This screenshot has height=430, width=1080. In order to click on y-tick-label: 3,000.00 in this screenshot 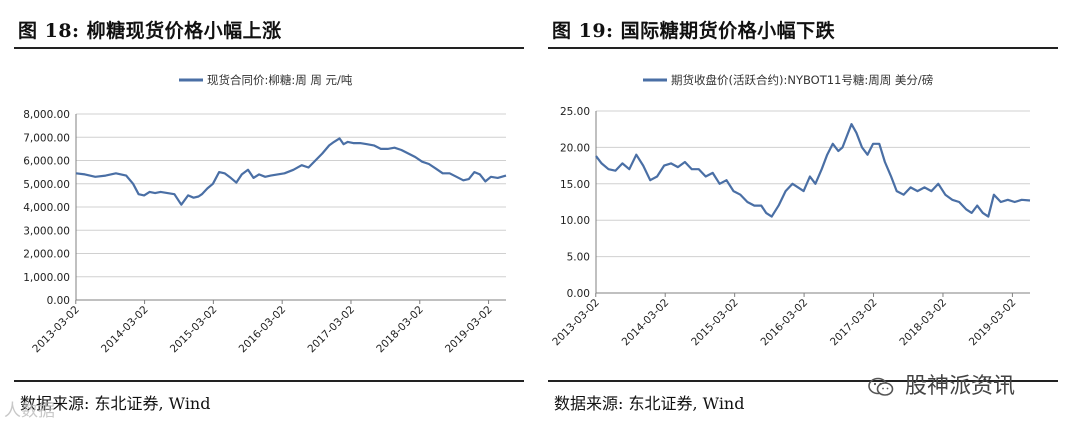, I will do `click(46, 231)`.